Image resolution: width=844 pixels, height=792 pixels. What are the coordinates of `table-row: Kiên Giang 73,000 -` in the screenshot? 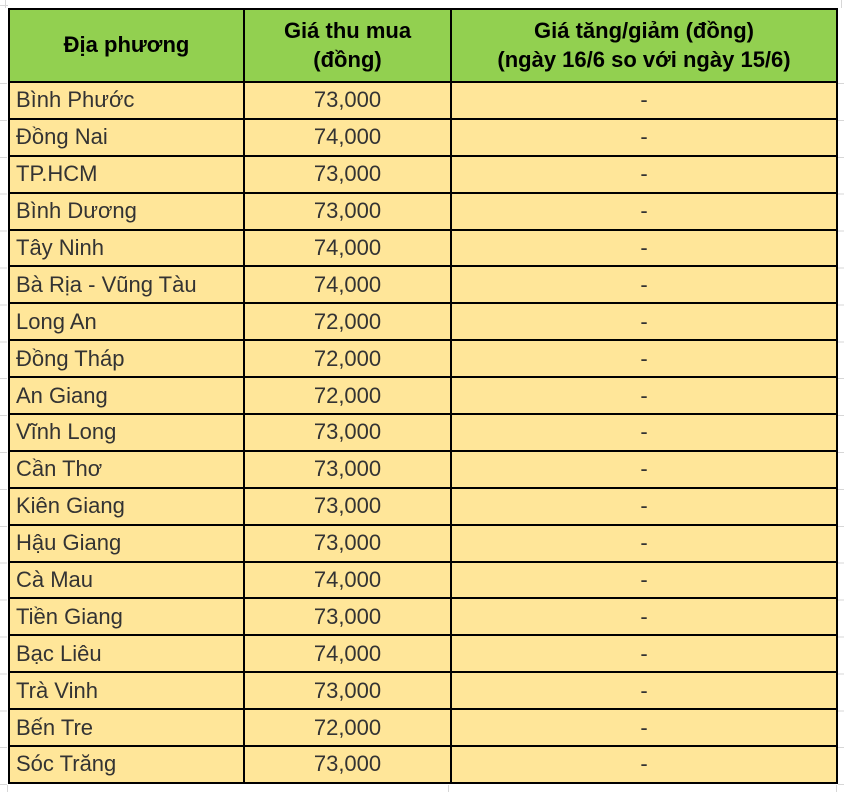 It's located at (423, 506).